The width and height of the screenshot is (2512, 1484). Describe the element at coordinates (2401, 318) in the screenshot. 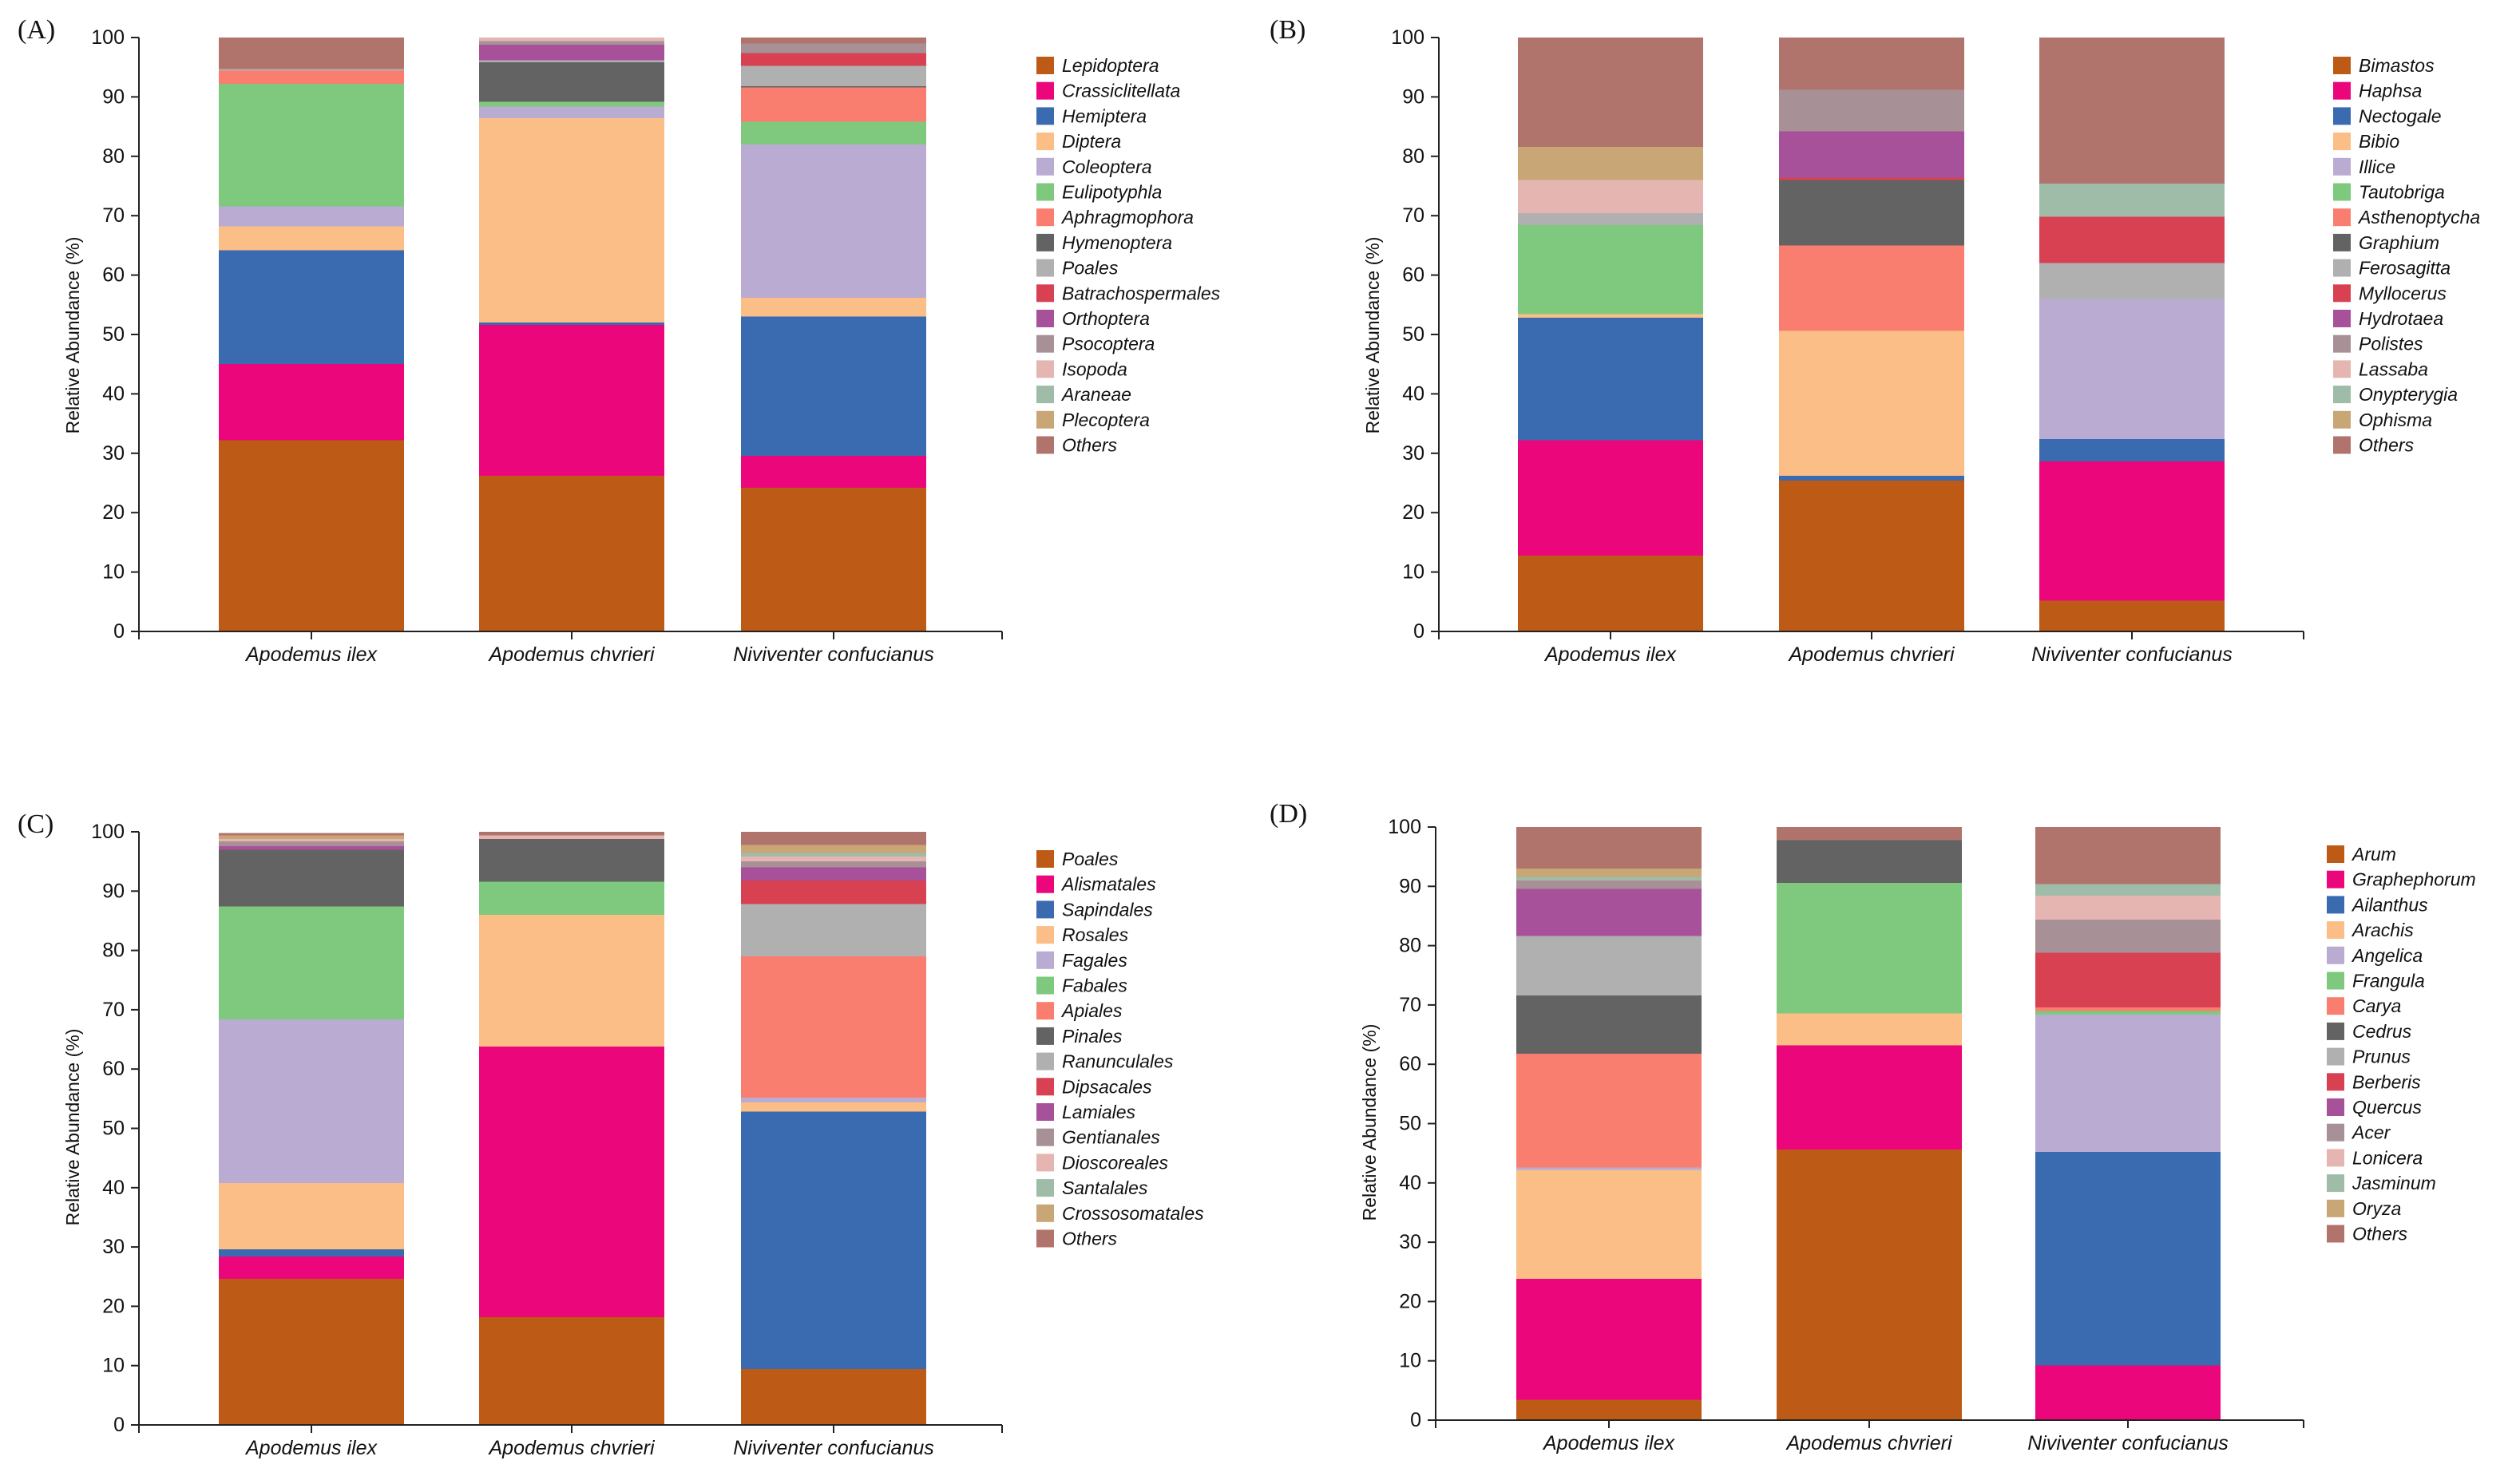

I see `legend-label: Hydrotaea` at that location.